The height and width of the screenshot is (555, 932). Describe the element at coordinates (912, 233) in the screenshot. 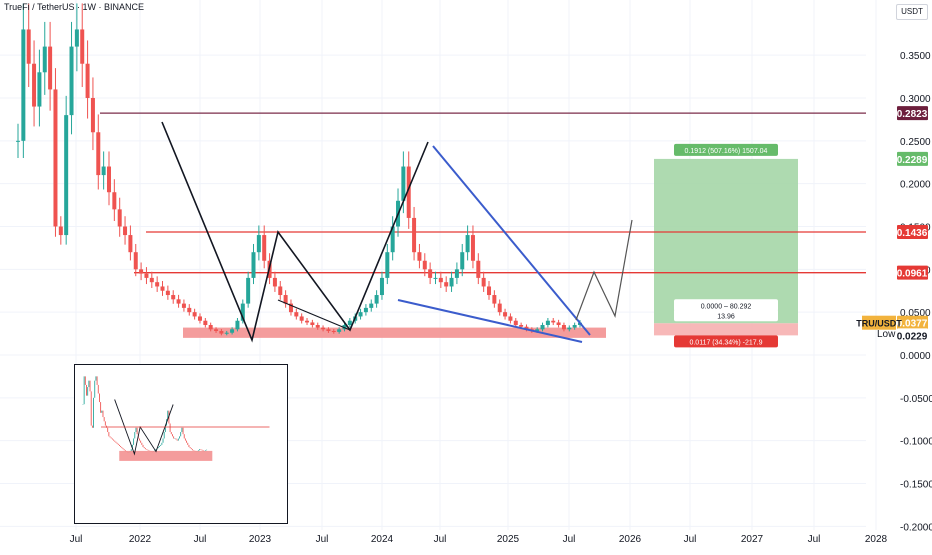

I see `price-badge-label: 0.1436` at that location.